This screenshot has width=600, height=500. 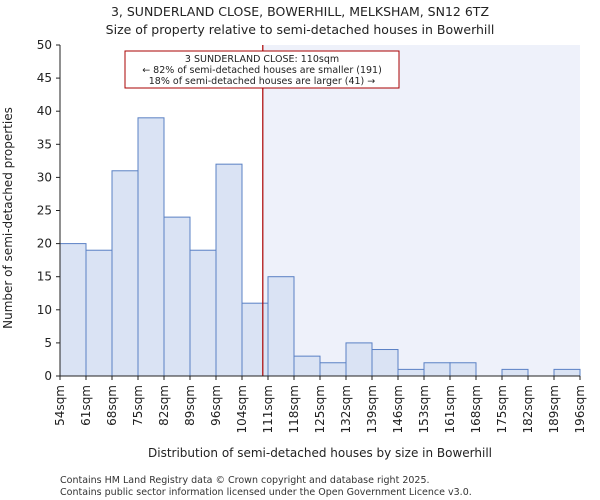 I want to click on bar-146sqm, so click(x=411, y=372).